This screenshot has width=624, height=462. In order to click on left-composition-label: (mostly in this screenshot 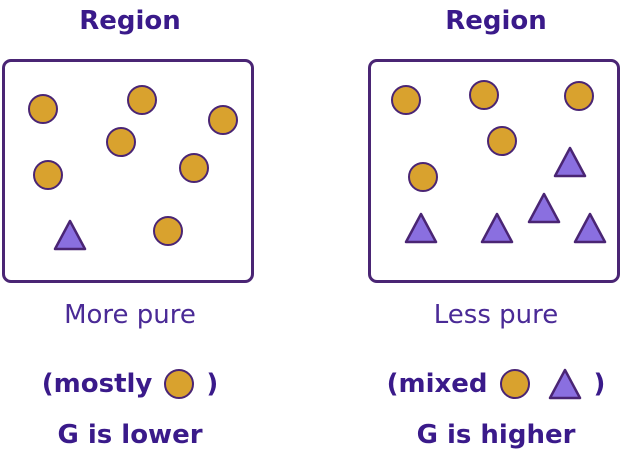, I will do `click(97, 384)`.